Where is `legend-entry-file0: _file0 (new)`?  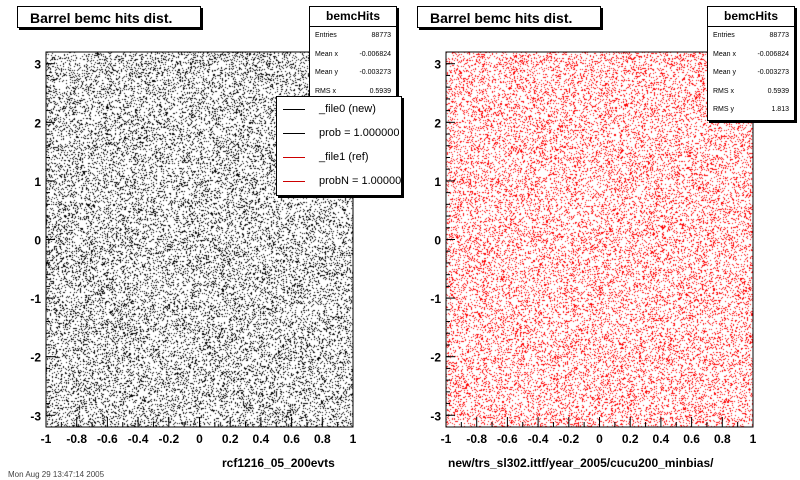
legend-entry-file0: _file0 (new) is located at coordinates (339, 109).